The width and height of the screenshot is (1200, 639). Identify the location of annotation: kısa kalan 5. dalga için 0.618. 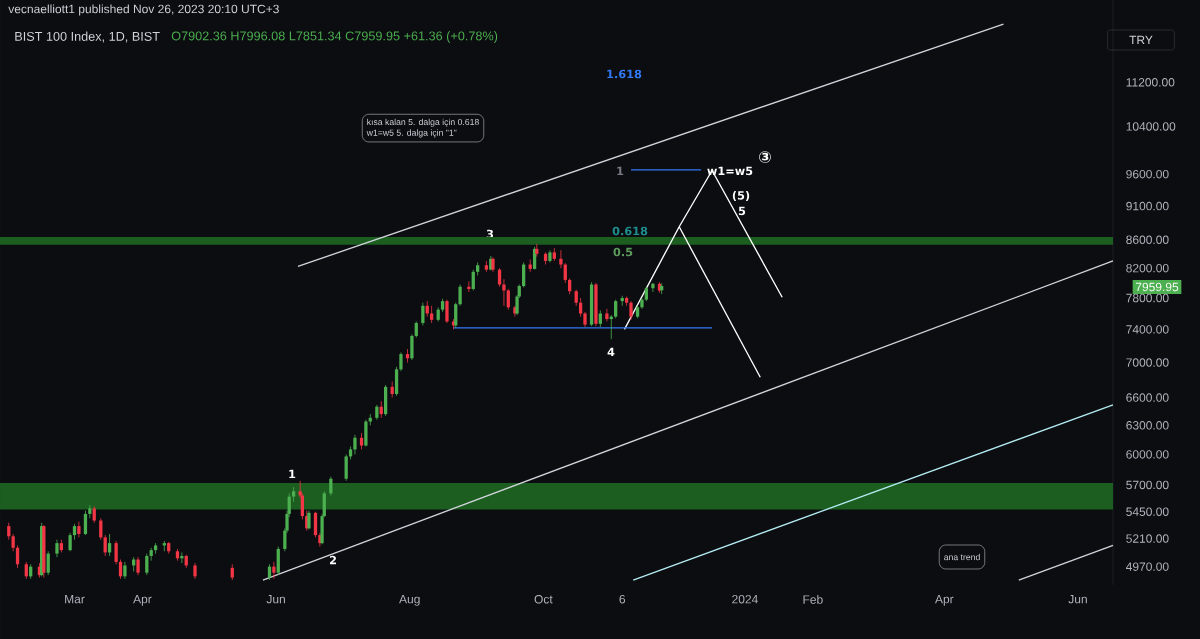
(423, 122).